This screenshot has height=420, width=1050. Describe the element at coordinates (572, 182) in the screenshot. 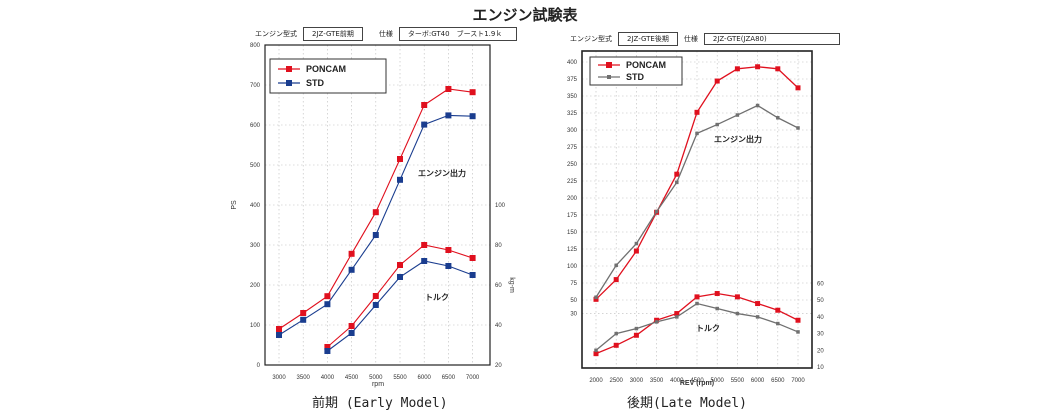

I see `late-ytick-label: 225` at that location.